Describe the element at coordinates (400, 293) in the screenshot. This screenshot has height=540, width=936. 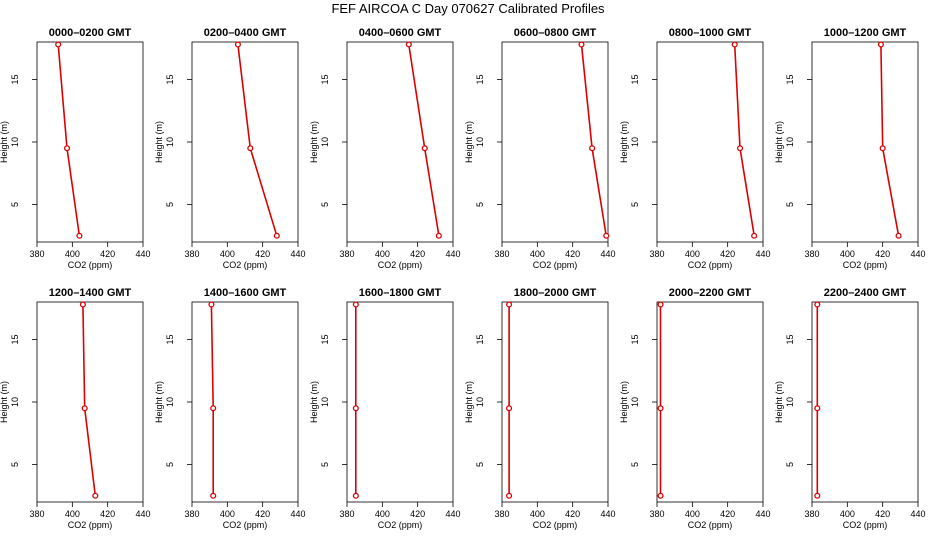
I see `panel-title: 1600–1800 GMT` at that location.